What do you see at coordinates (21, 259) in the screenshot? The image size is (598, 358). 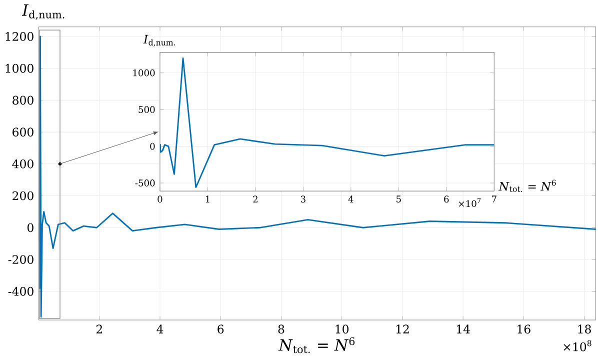 I see `y-tick-label: -200` at bounding box center [21, 259].